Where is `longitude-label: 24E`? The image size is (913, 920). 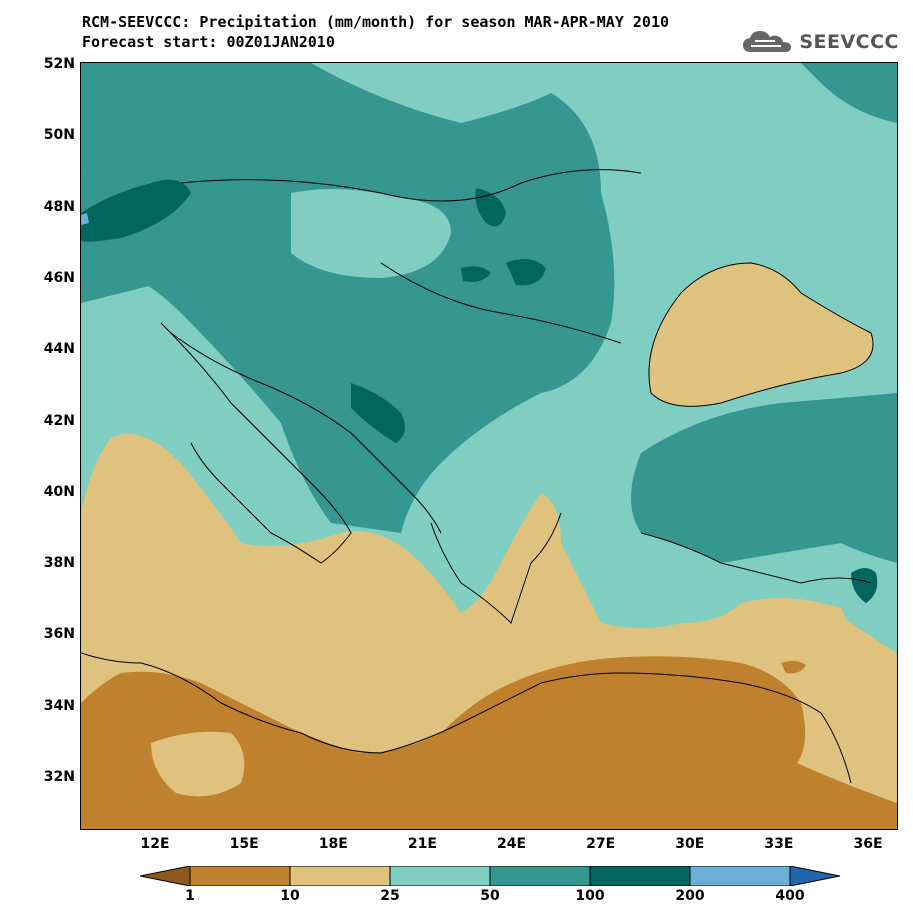 longitude-label: 24E is located at coordinates (511, 844).